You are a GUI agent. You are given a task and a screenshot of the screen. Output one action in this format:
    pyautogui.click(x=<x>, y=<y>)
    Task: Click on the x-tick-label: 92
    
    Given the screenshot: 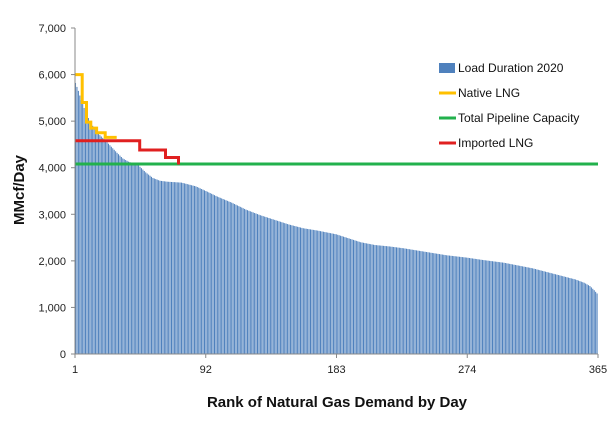 What is the action you would take?
    pyautogui.click(x=206, y=370)
    